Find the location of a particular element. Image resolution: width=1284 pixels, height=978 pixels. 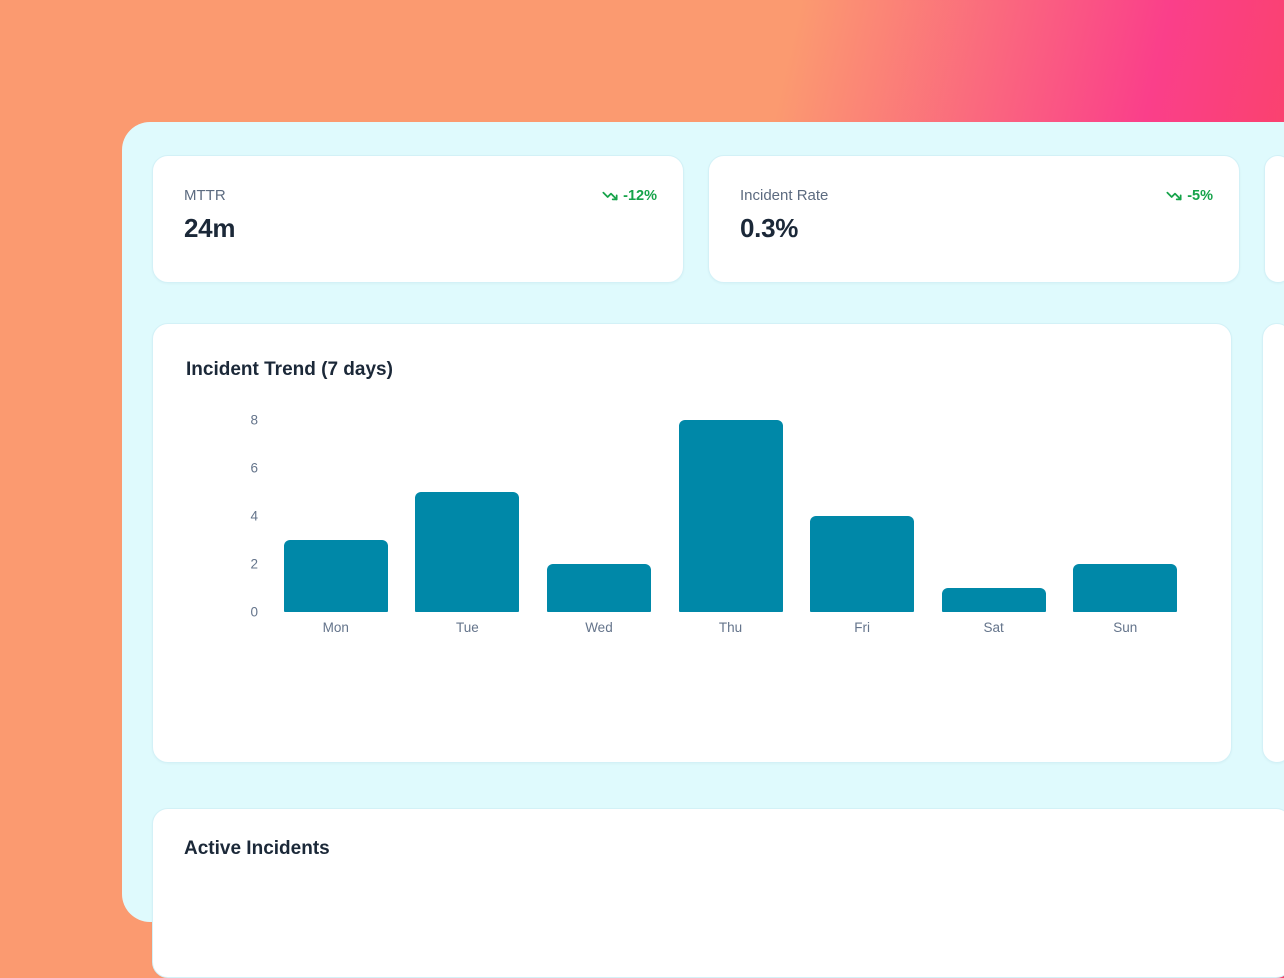

bar-thu is located at coordinates (730, 516).